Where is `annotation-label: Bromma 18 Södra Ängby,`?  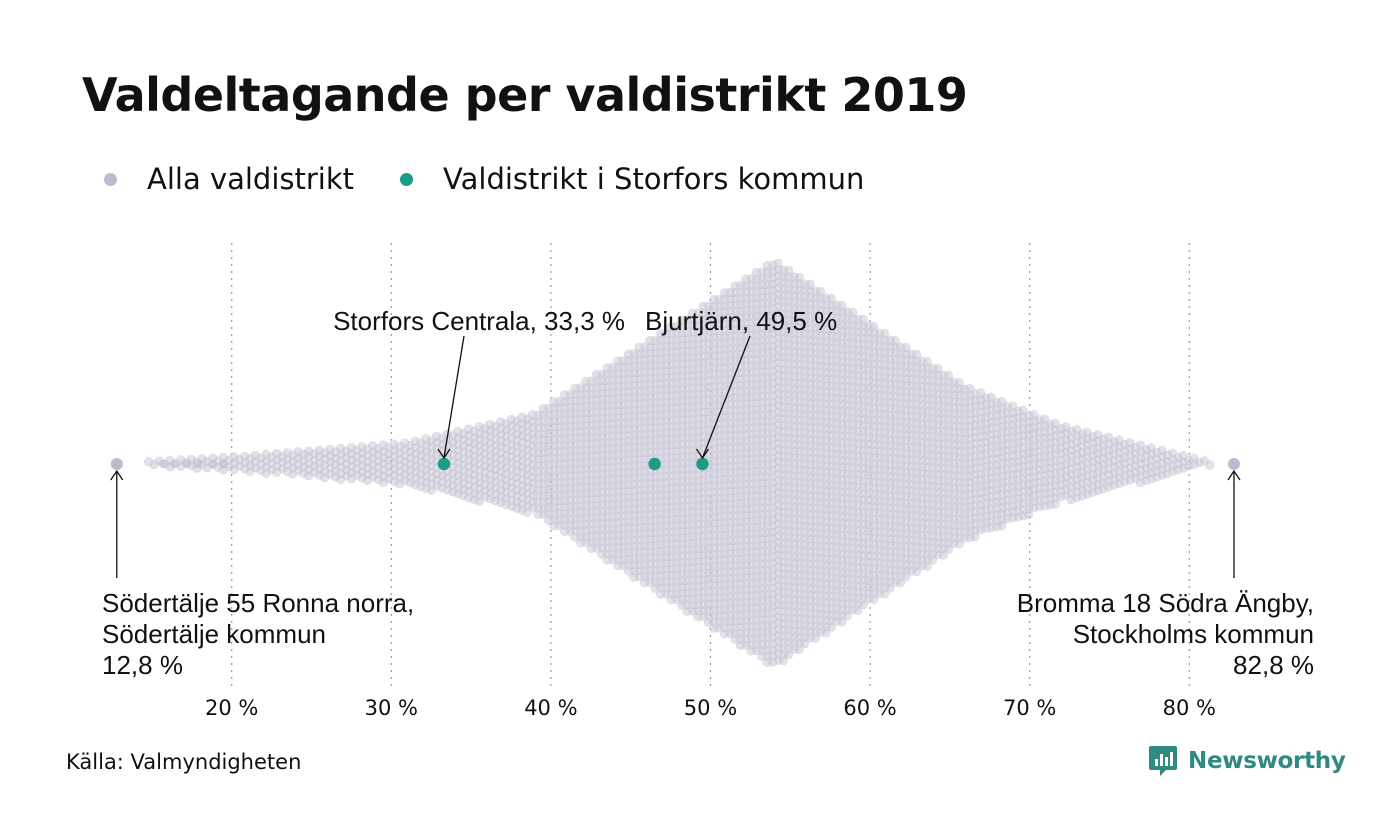 annotation-label: Bromma 18 Södra Ängby, is located at coordinates (1165, 603).